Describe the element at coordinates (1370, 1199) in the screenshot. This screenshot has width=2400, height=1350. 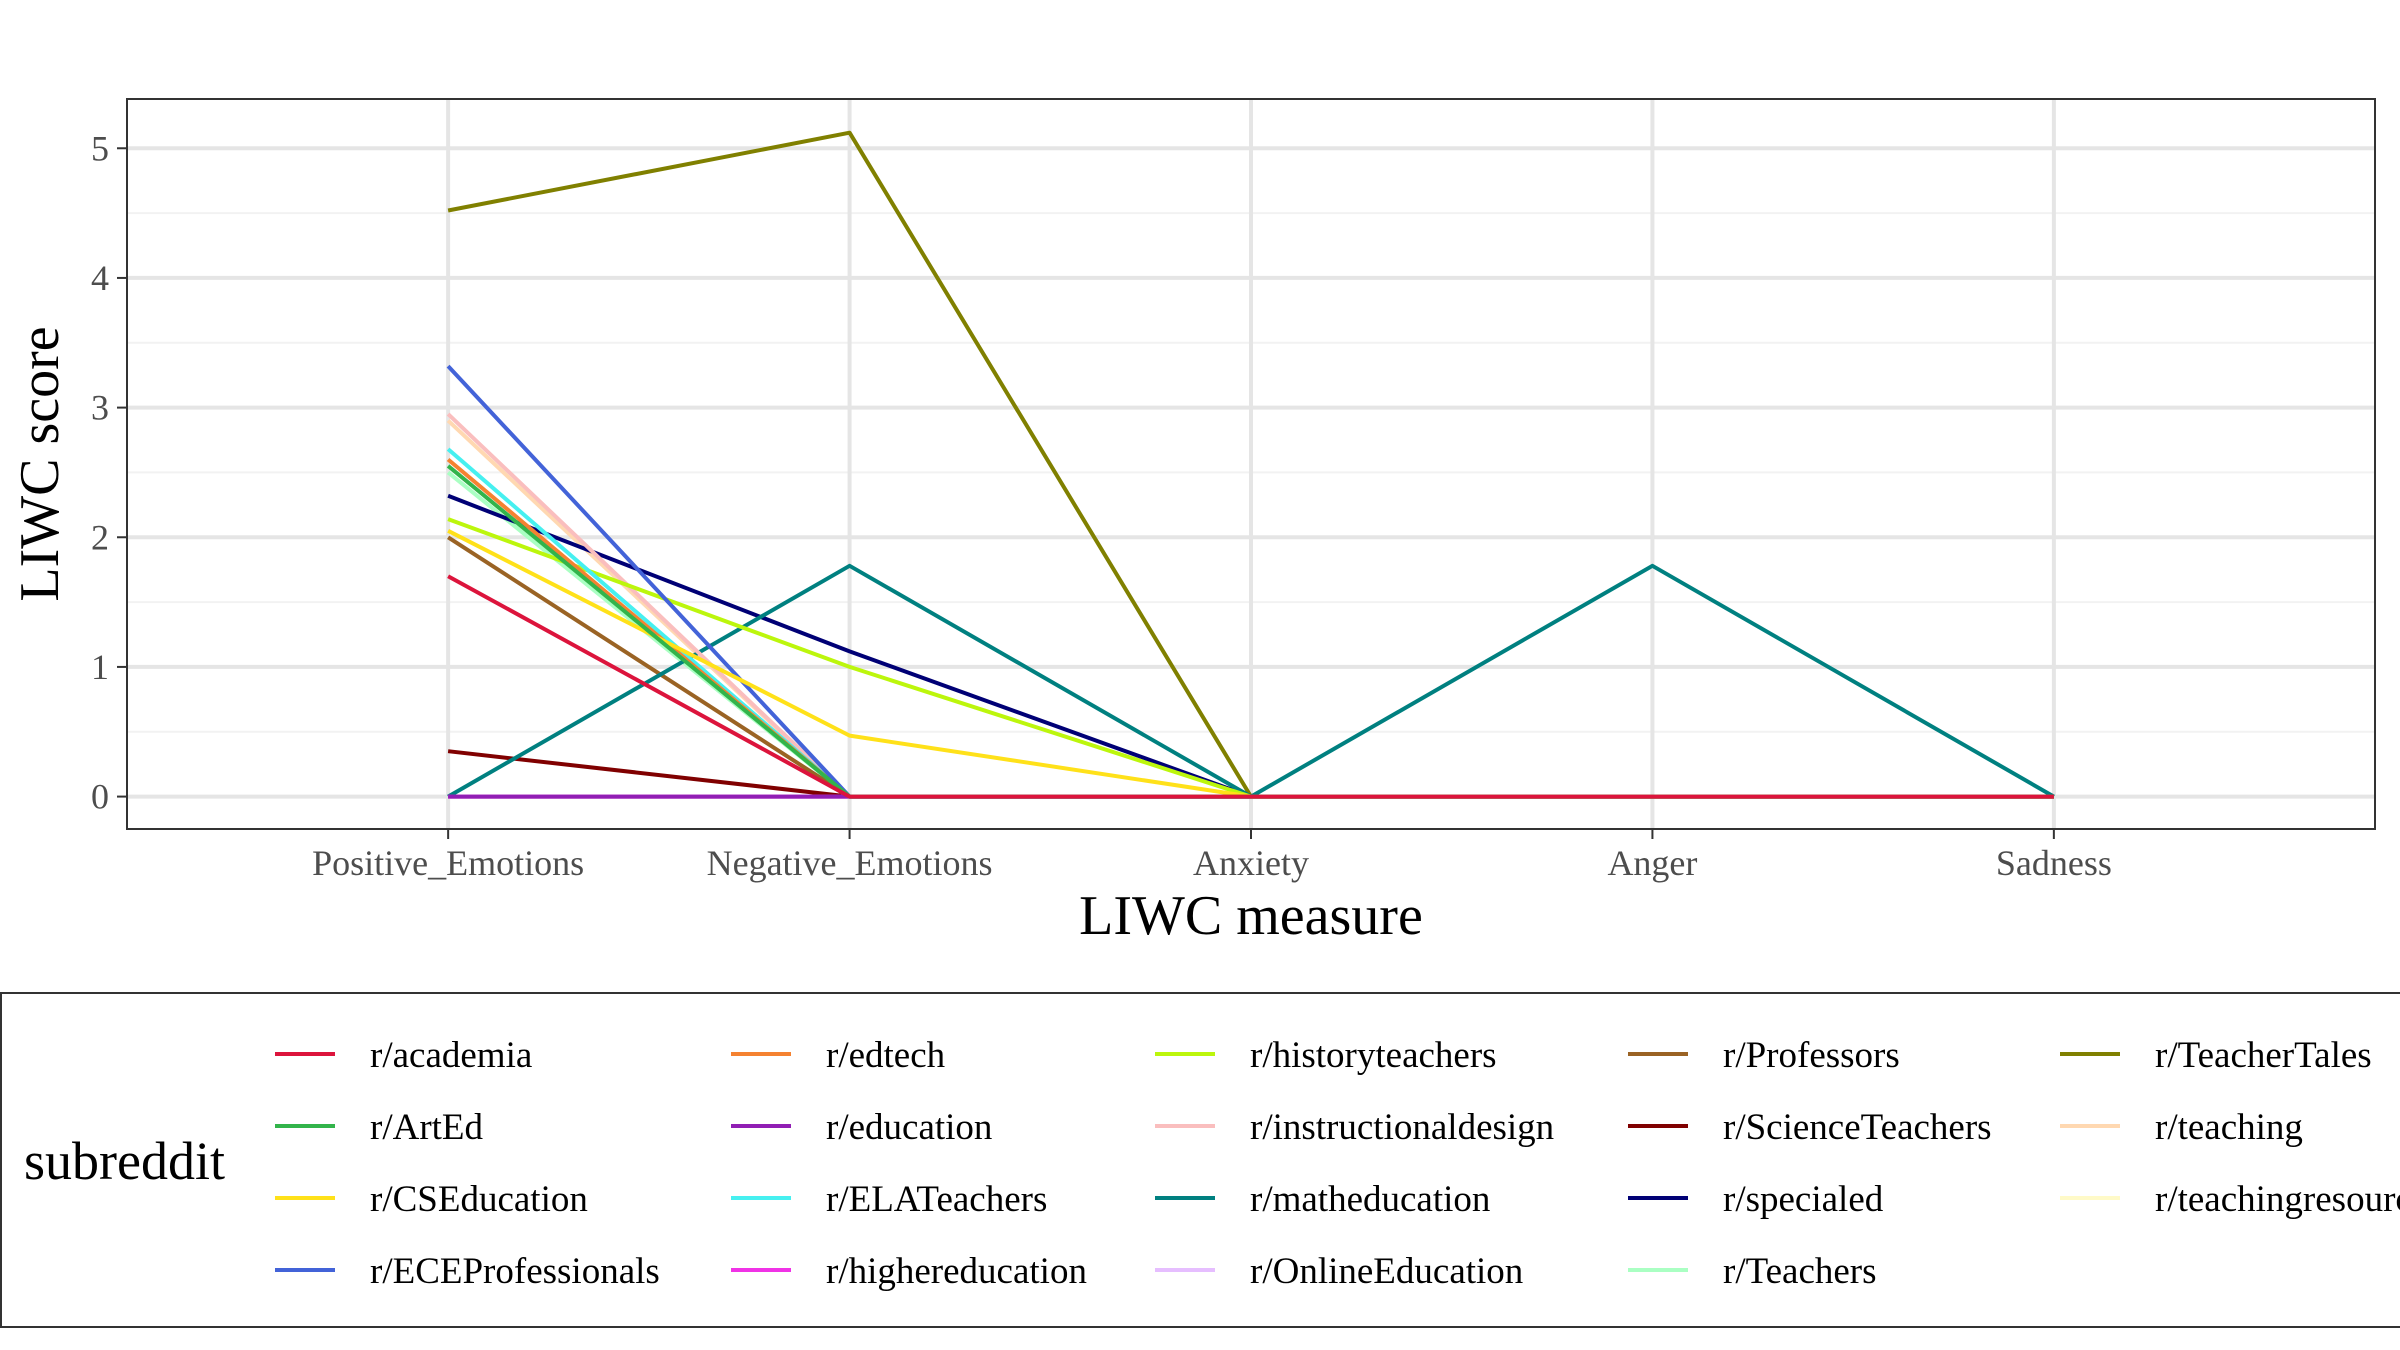
I see `legend-label: r/matheducation` at that location.